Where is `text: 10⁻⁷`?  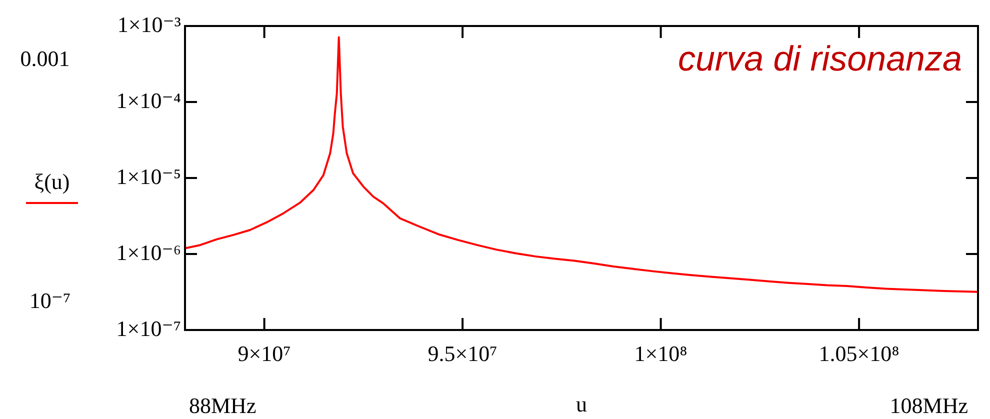 text: 10⁻⁷ is located at coordinates (50, 300).